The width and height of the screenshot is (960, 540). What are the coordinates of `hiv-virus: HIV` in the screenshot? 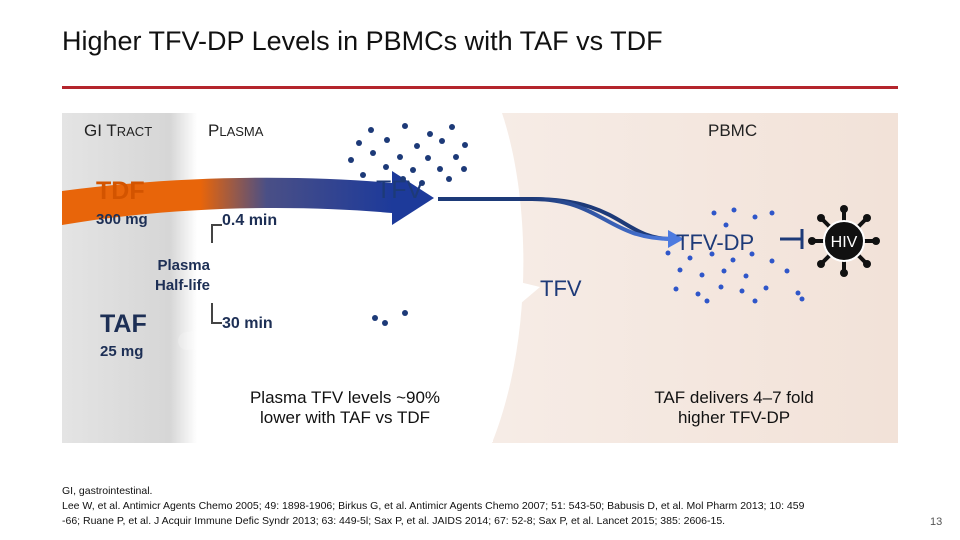 It's located at (844, 241).